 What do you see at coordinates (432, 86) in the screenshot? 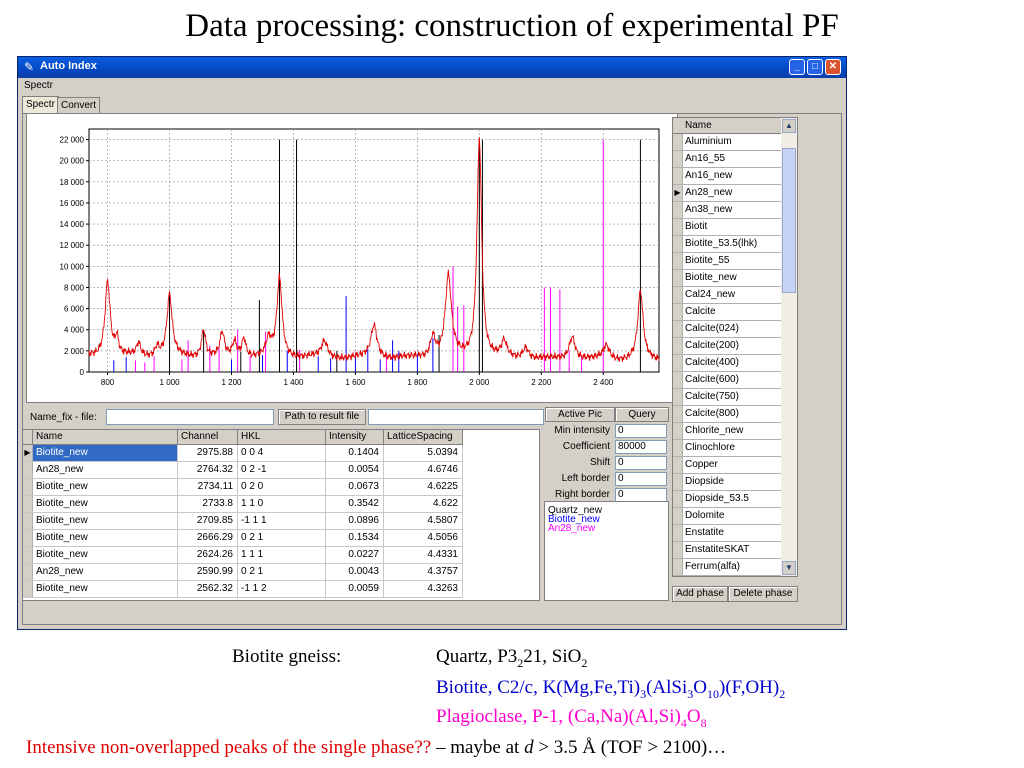
I see `menu-bar: Spectr` at bounding box center [432, 86].